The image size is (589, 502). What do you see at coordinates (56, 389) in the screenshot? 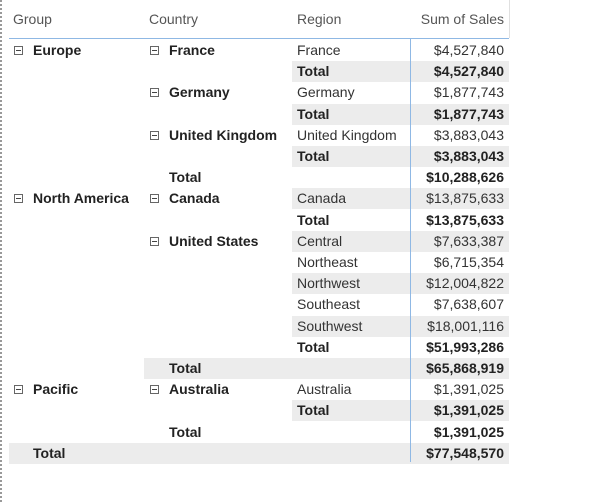
I see `group-cell: Pacific` at bounding box center [56, 389].